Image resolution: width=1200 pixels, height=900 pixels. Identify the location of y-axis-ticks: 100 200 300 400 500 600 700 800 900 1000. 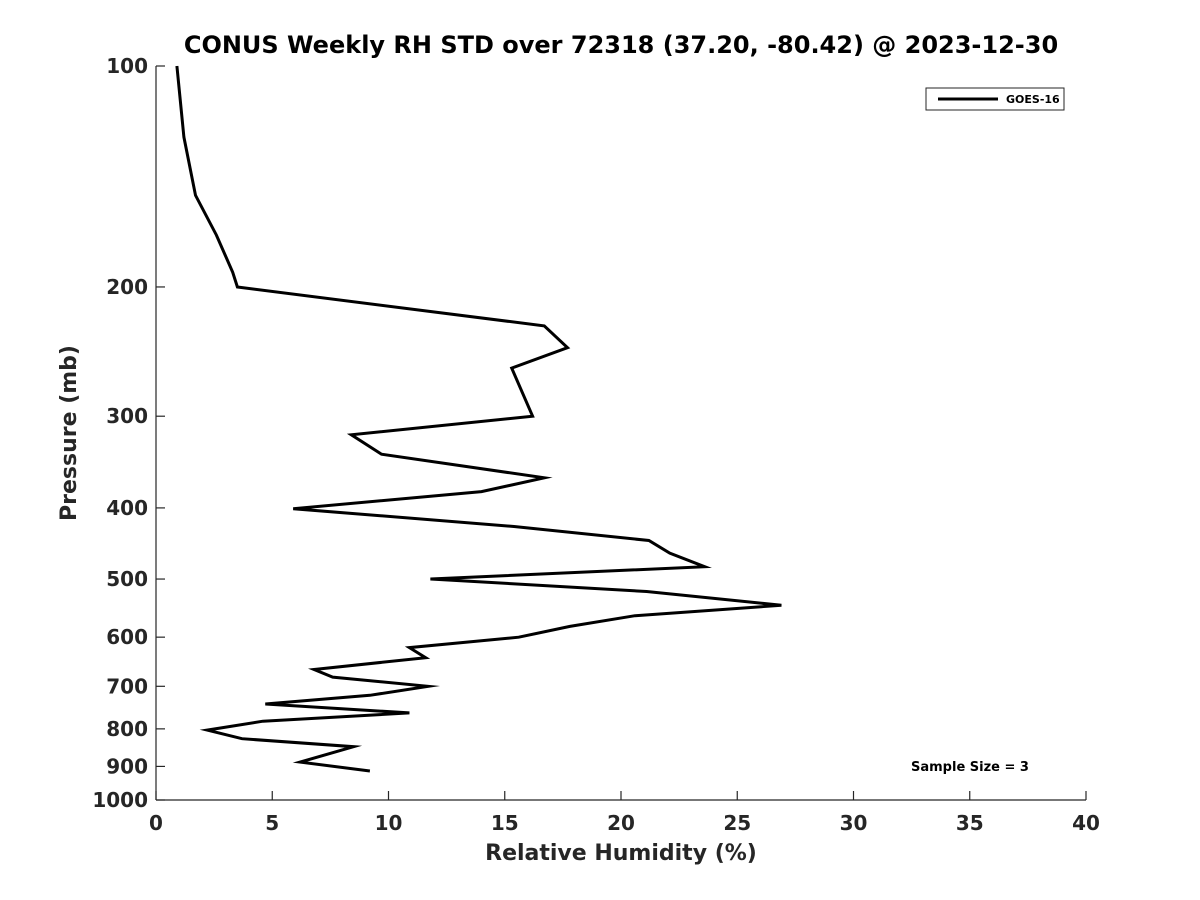
(128, 433).